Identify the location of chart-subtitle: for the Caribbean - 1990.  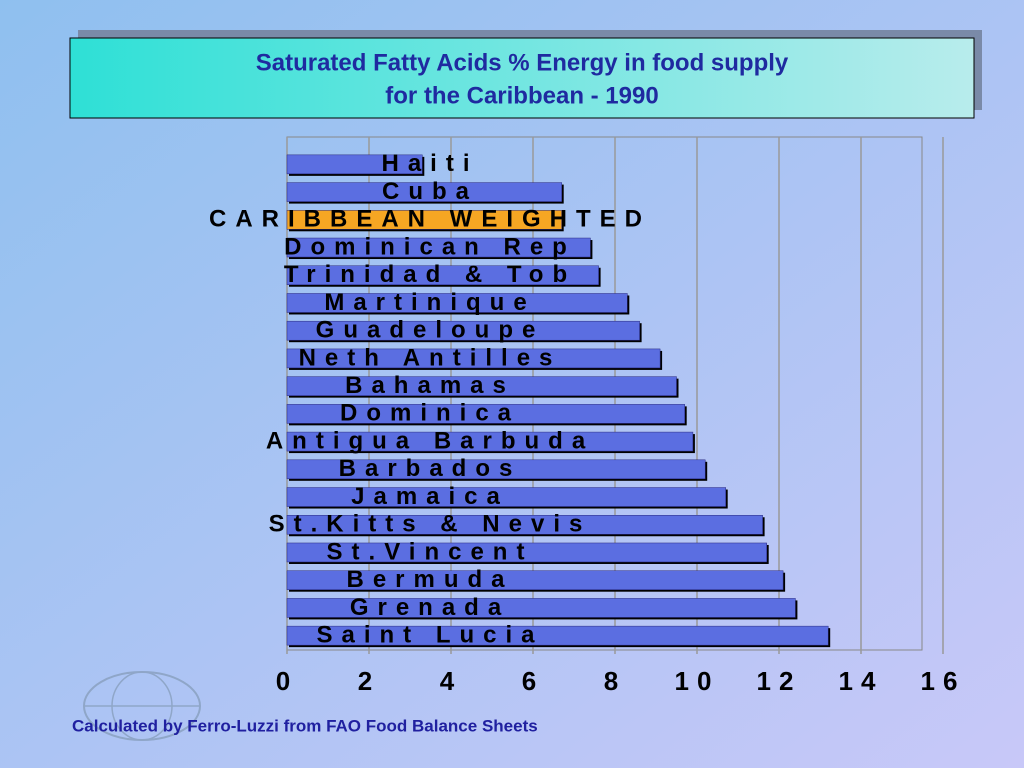
(521, 95).